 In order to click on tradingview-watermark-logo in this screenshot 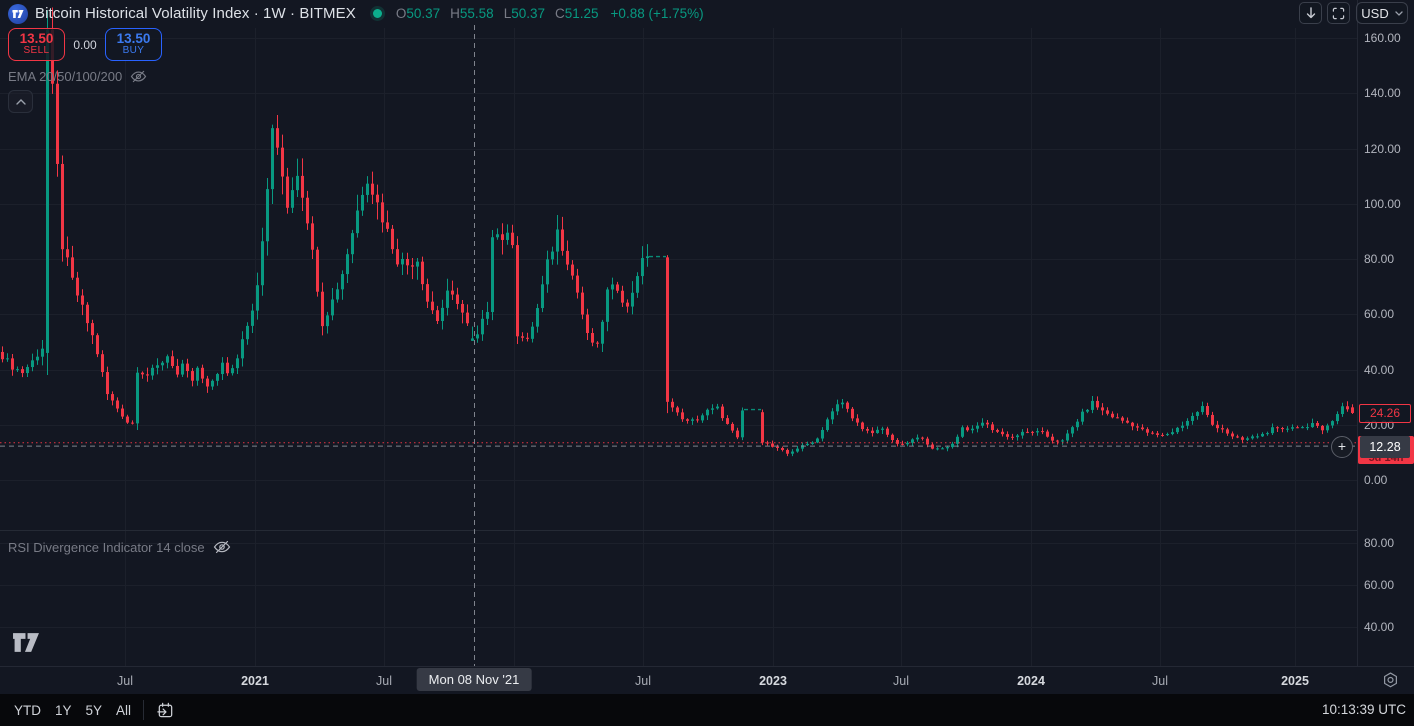, I will do `click(26, 645)`.